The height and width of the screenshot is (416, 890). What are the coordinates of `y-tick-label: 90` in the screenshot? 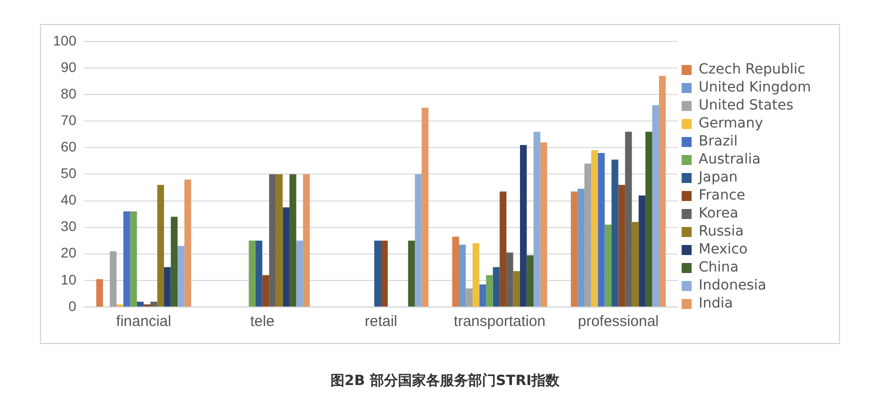 It's located at (68, 66).